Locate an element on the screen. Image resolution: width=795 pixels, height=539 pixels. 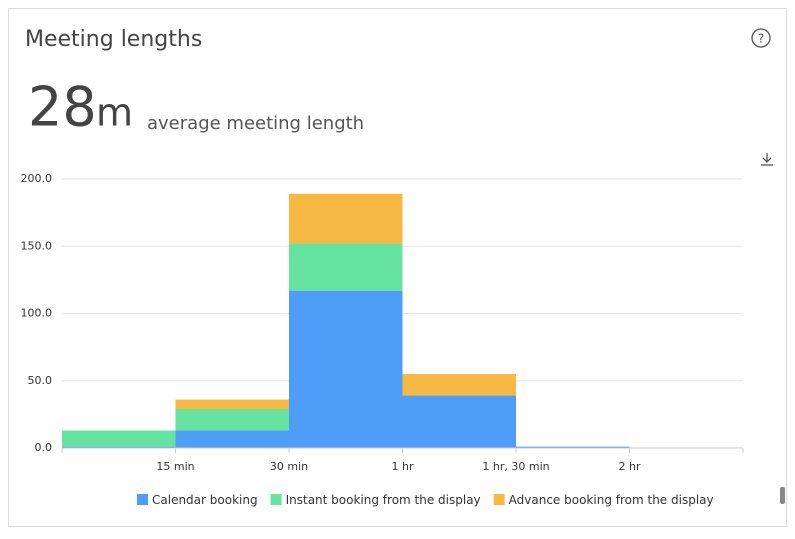
y-tick-label: 50.0 is located at coordinates (40, 380).